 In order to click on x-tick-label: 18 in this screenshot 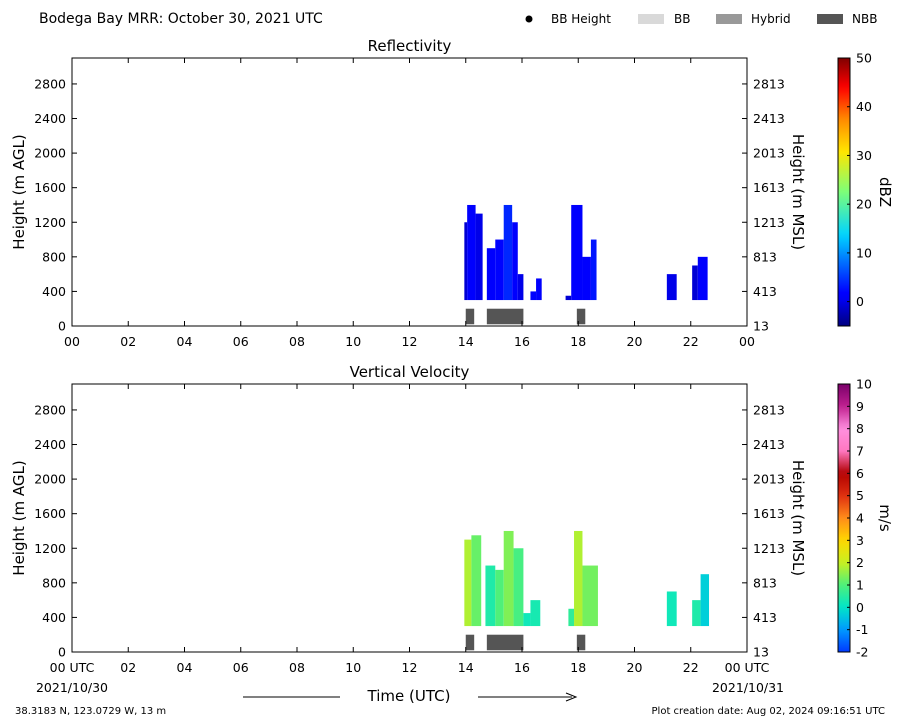, I will do `click(578, 341)`.